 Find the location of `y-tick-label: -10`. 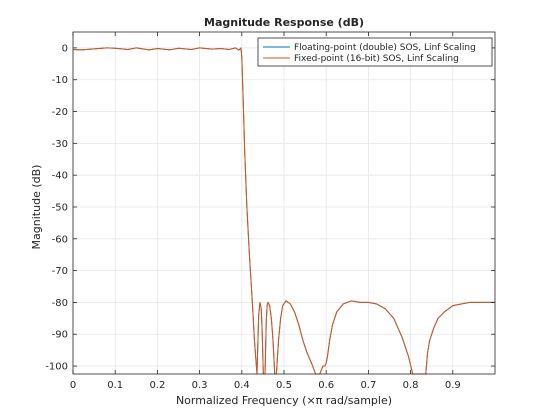

y-tick-label: -10 is located at coordinates (60, 80).